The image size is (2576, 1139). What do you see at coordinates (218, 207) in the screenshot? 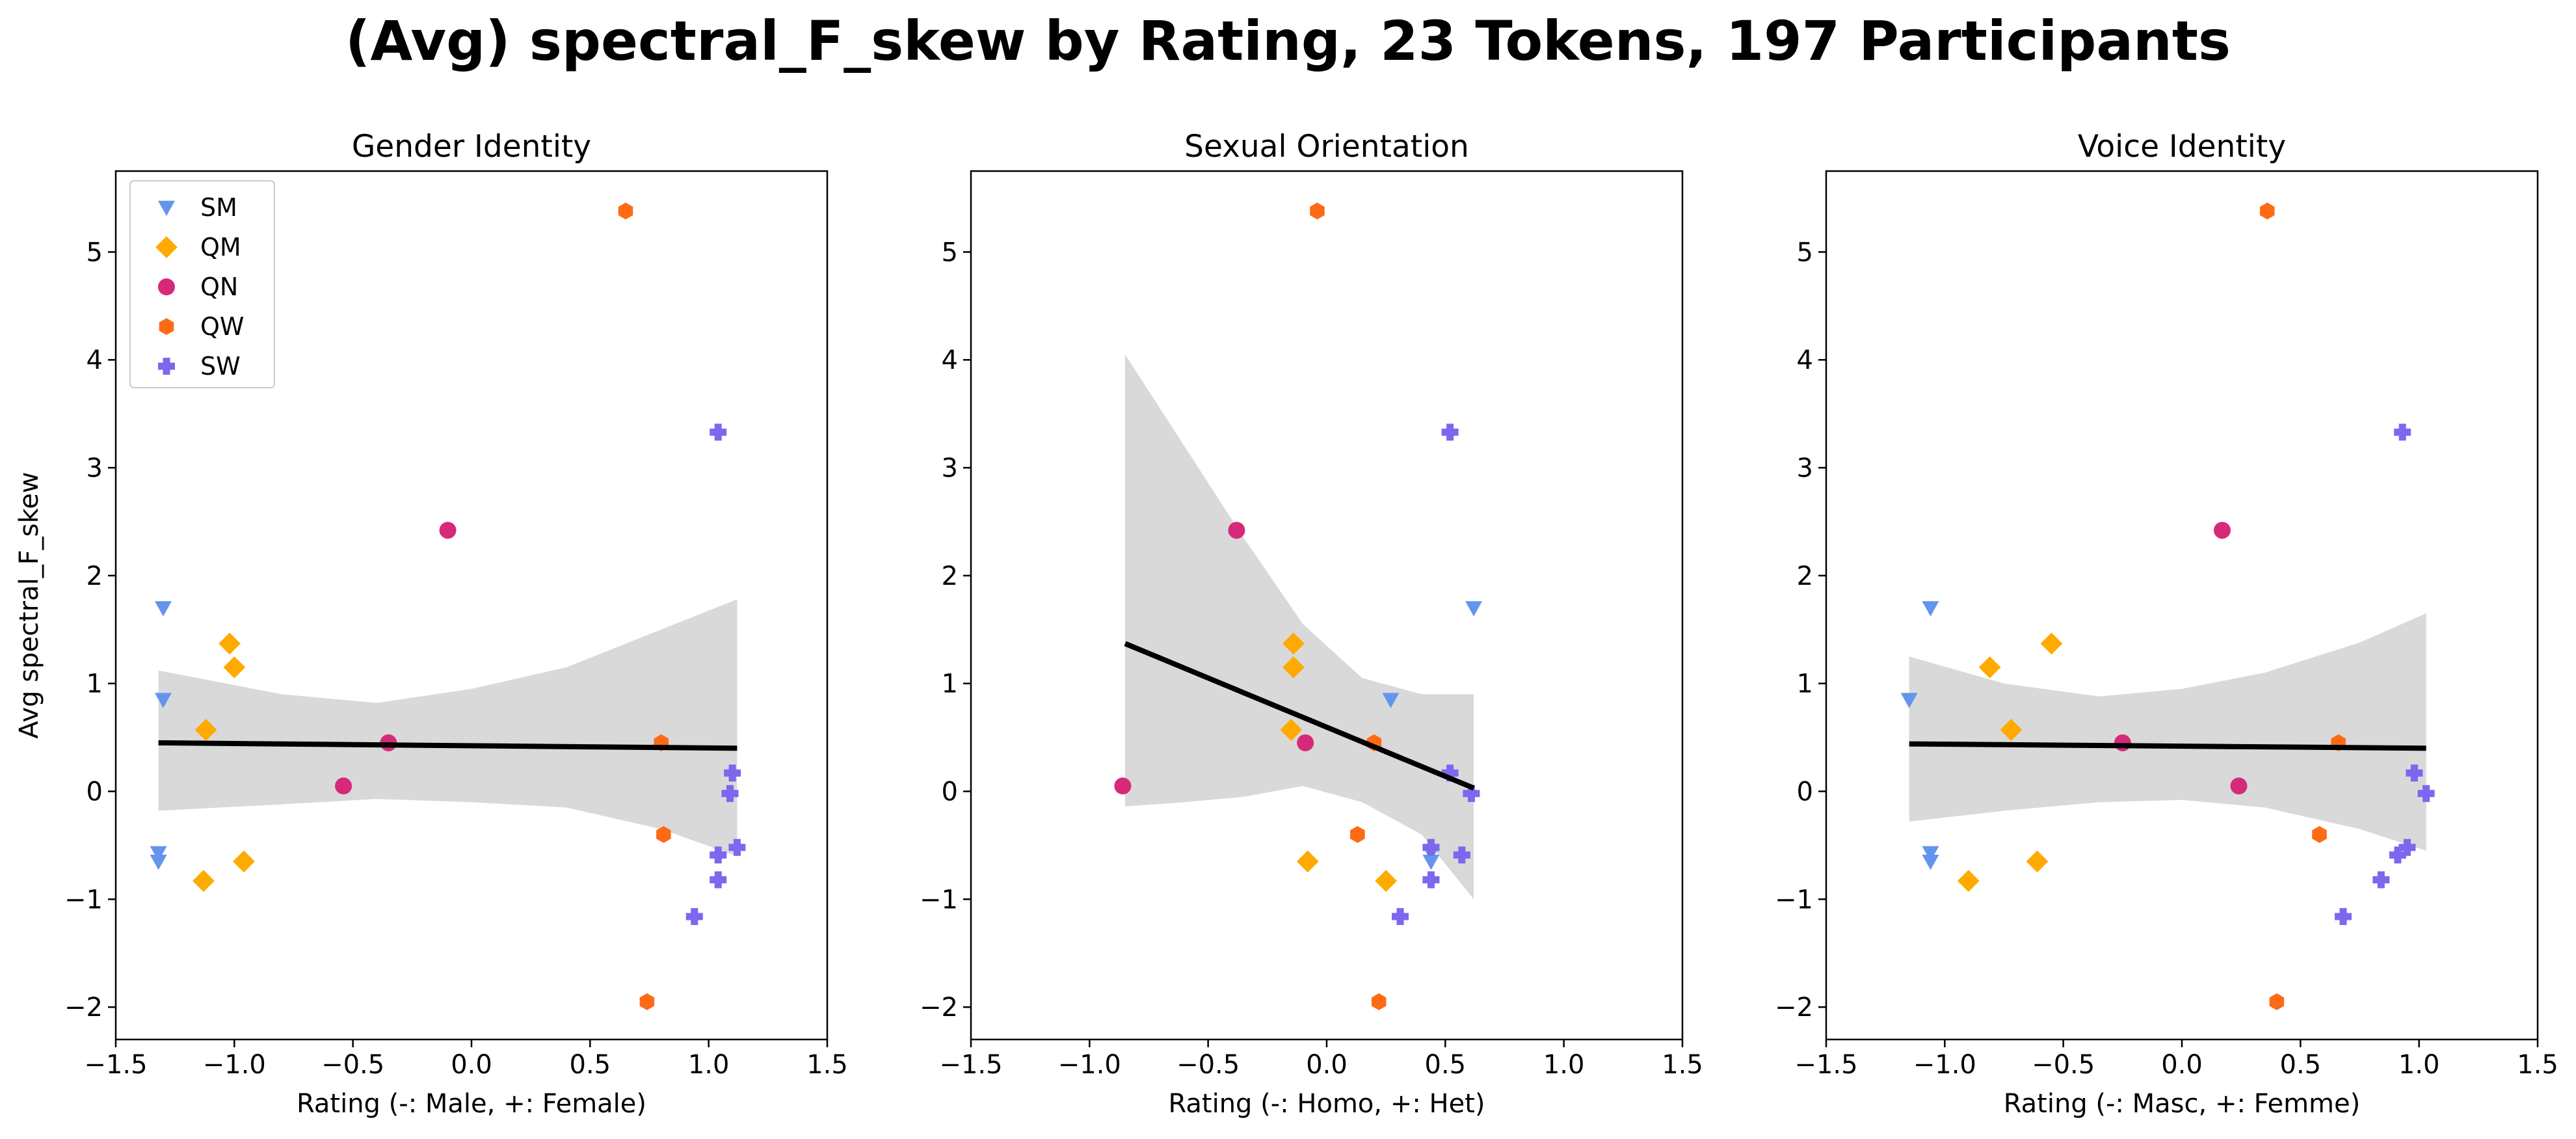
I see `legend-label-sm: SM` at bounding box center [218, 207].